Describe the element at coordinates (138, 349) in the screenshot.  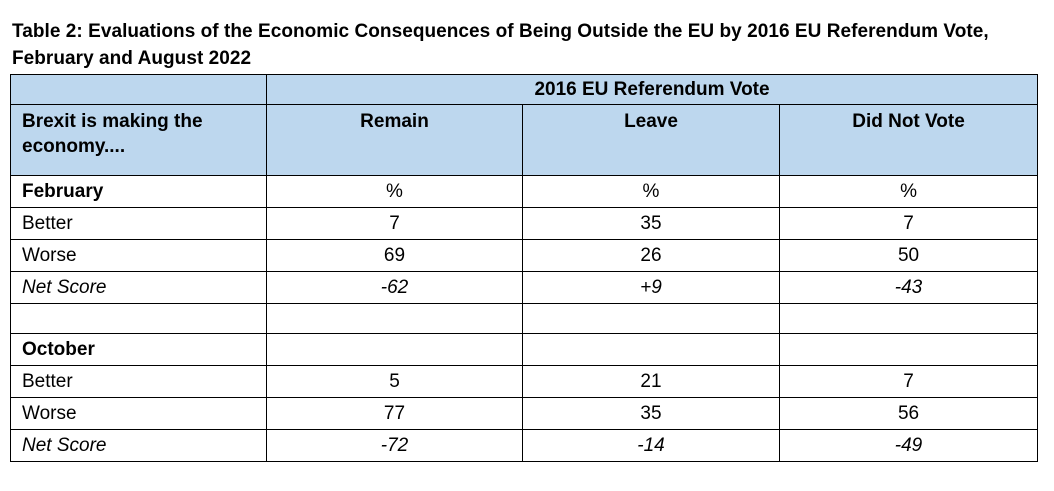
I see `section-label-october: October` at that location.